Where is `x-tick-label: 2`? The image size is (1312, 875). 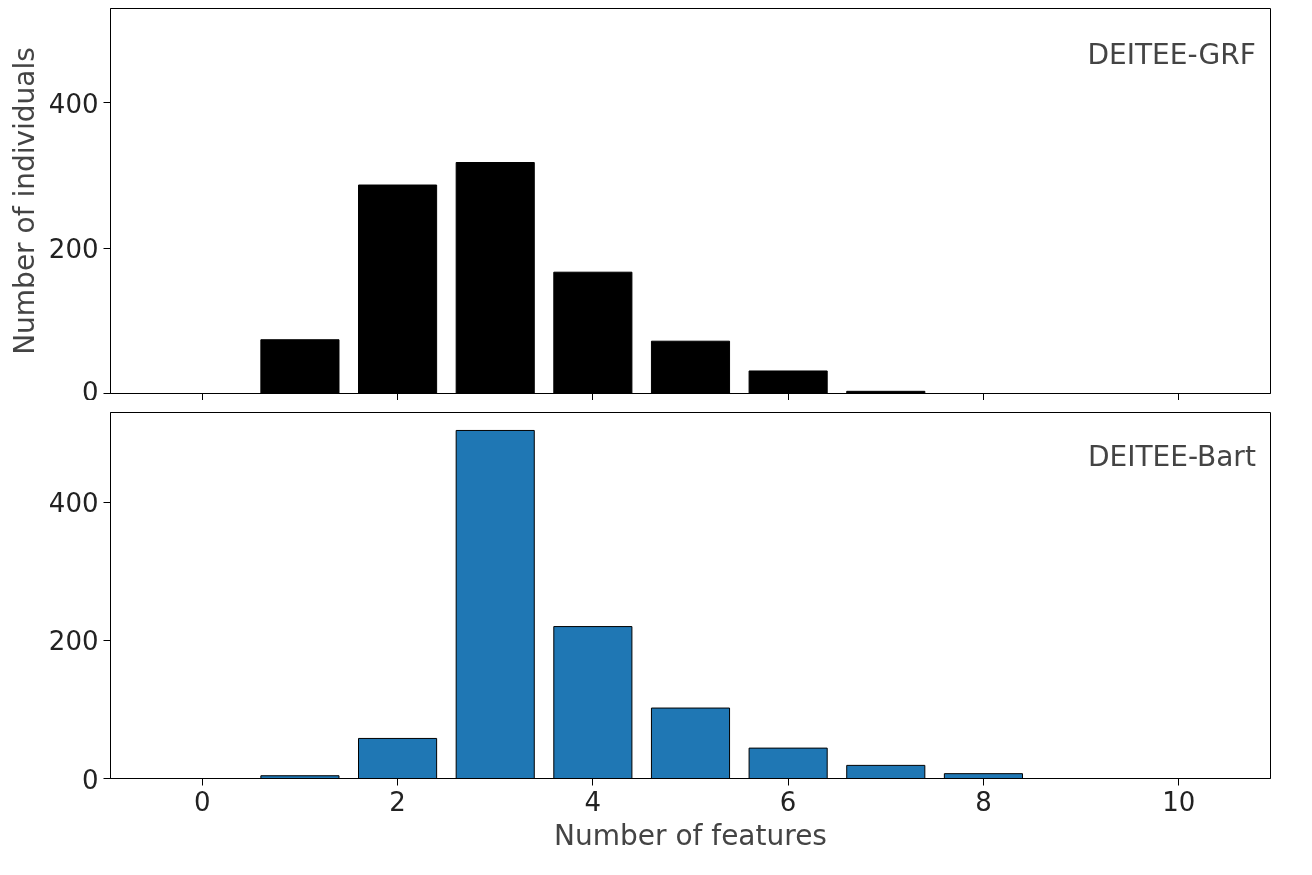 x-tick-label: 2 is located at coordinates (397, 801).